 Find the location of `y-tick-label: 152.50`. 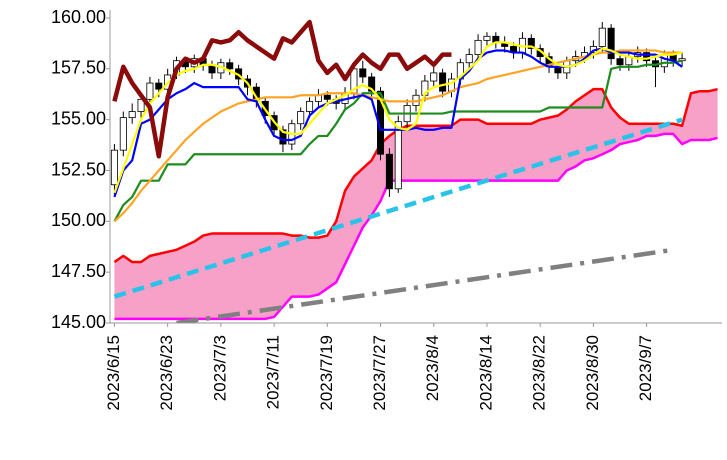

y-tick-label: 152.50 is located at coordinates (78, 169).